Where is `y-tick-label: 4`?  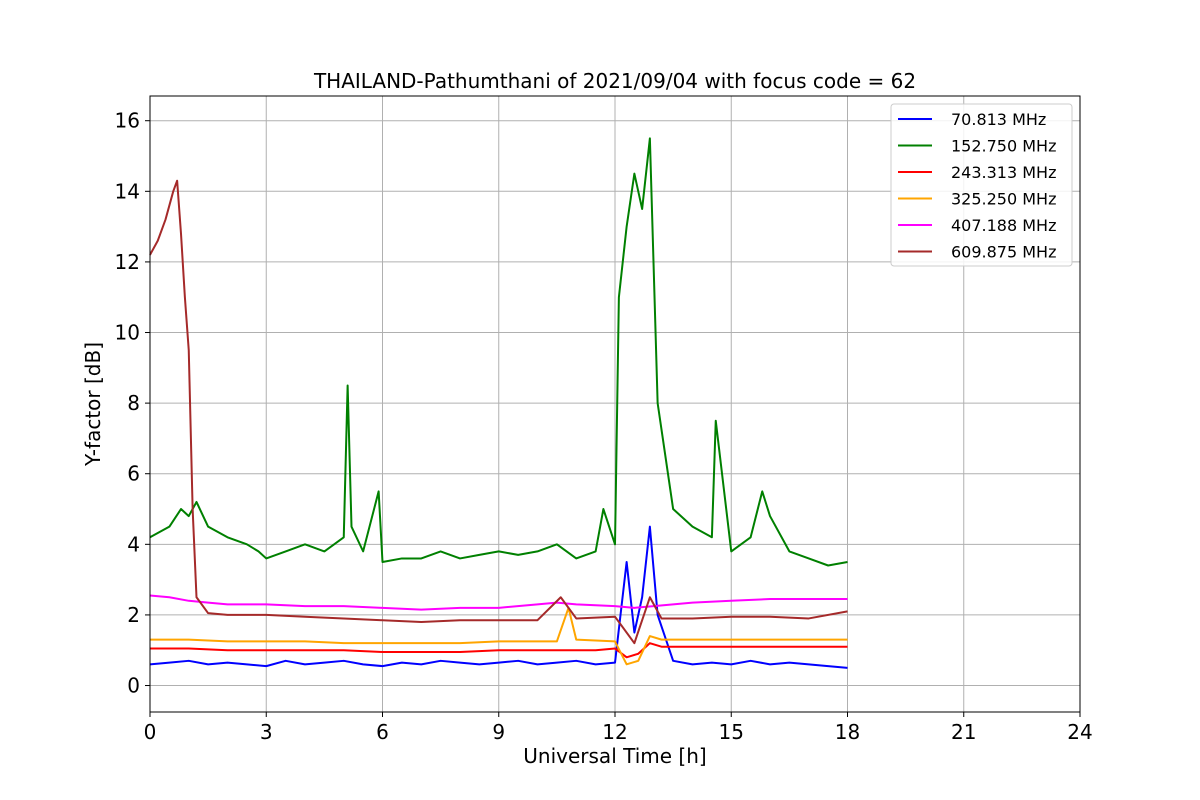 y-tick-label: 4 is located at coordinates (133, 544).